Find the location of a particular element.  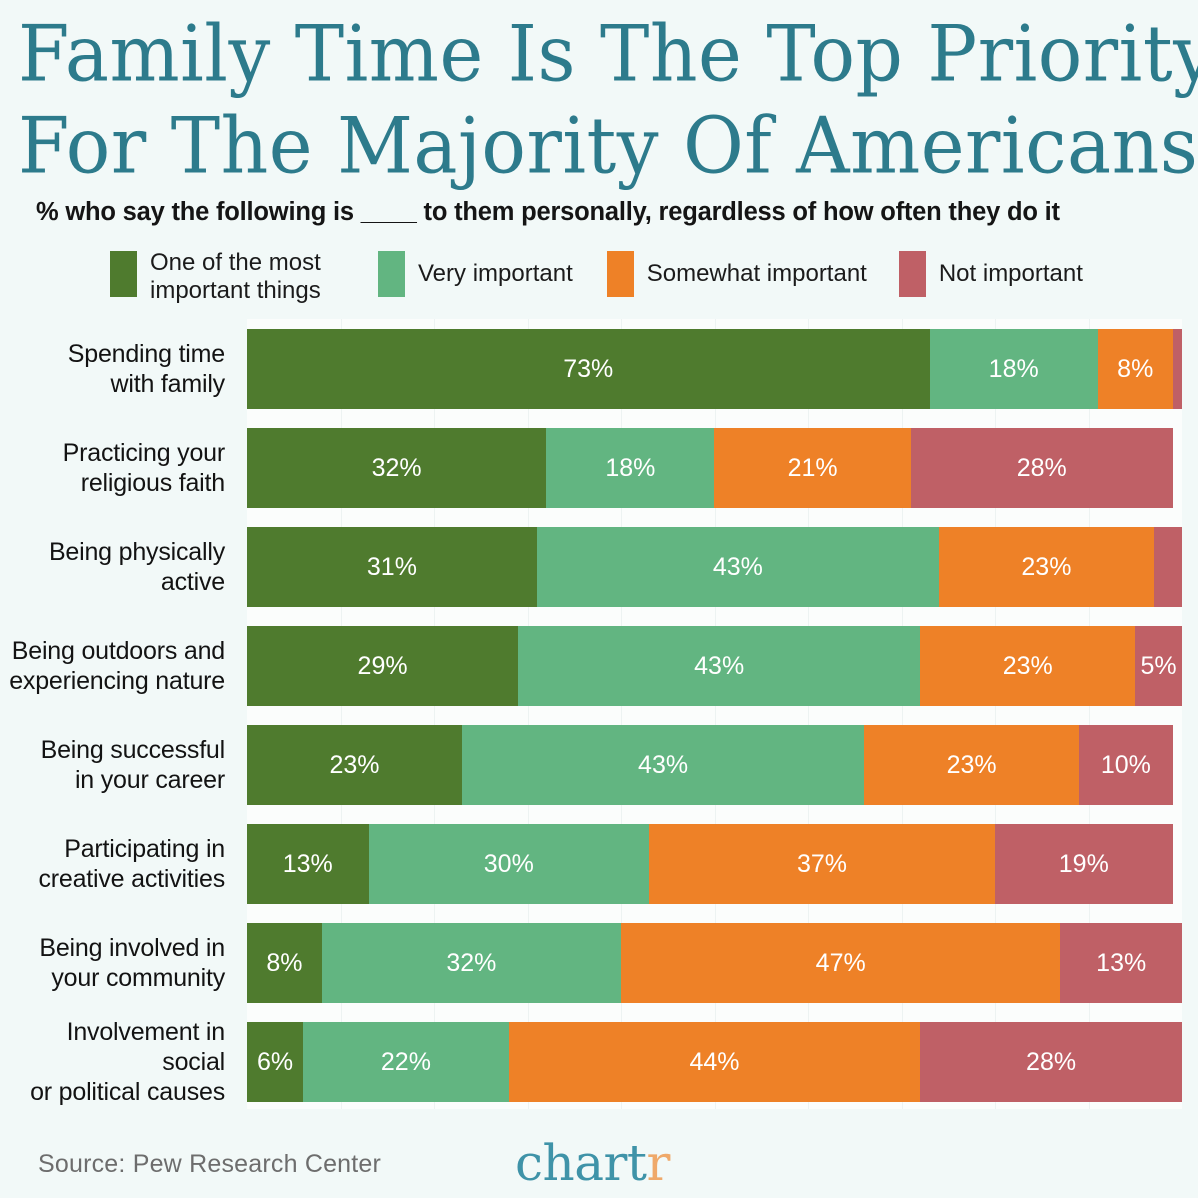

stacked-bar: 29% 43% 23% 5% is located at coordinates (714, 666).